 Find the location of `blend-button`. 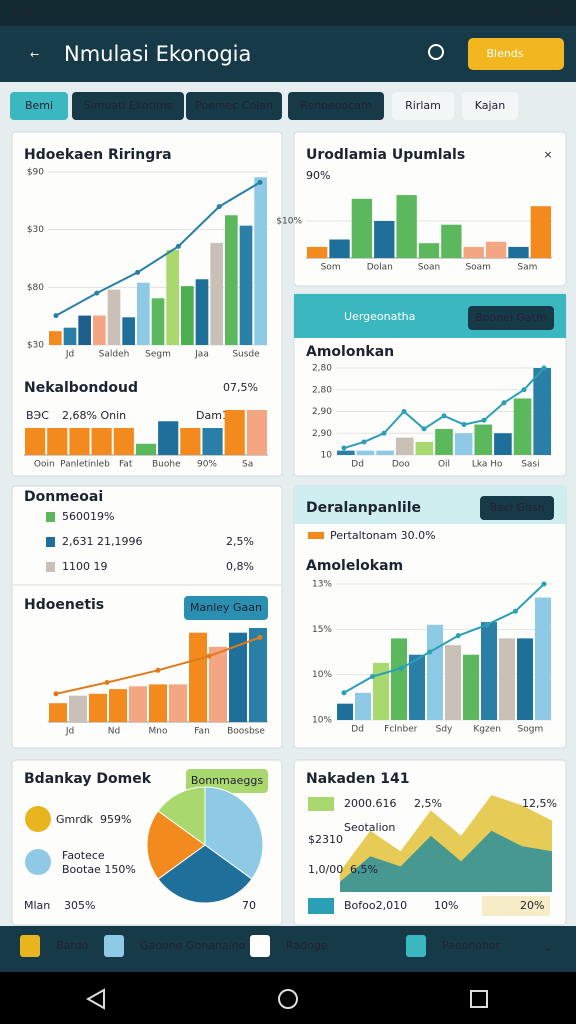

blend-button is located at coordinates (516, 54).